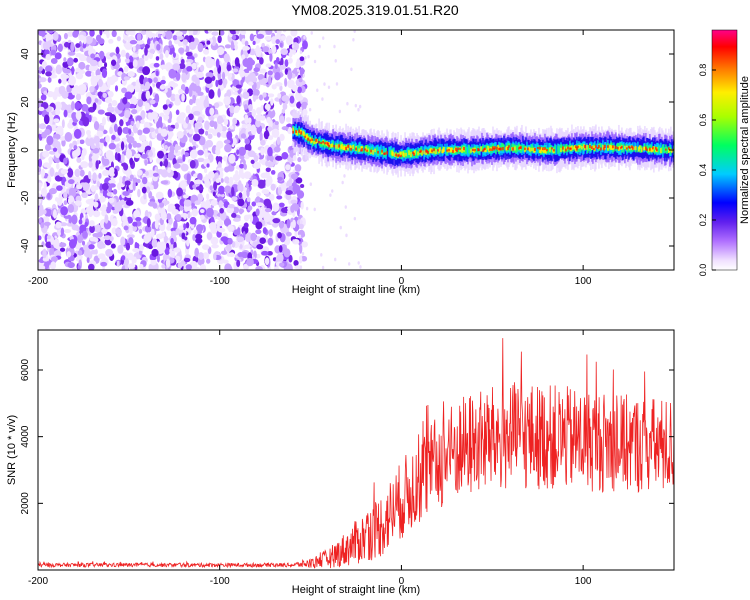 This screenshot has height=600, width=750. What do you see at coordinates (25, 197) in the screenshot?
I see `y-tick-label: -20` at bounding box center [25, 197].